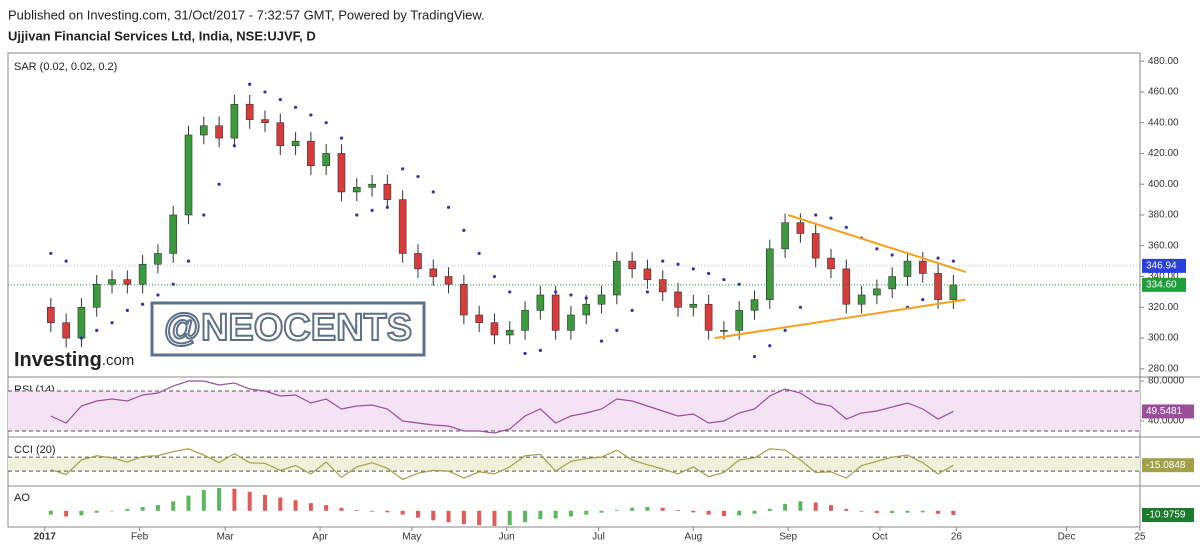 Image resolution: width=1200 pixels, height=546 pixels. I want to click on trendline, so click(876, 243).